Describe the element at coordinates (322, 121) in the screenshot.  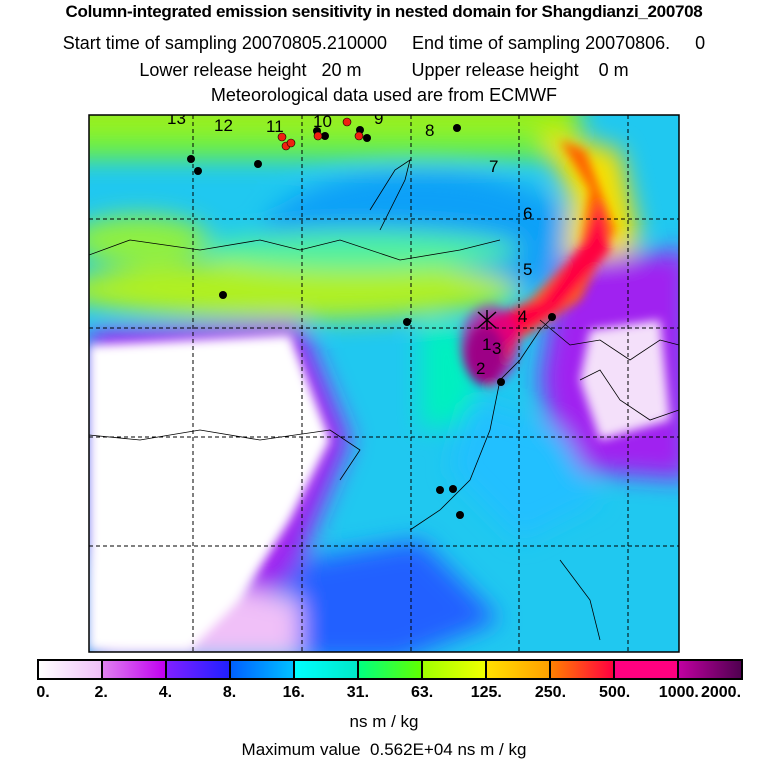
I see `point-label: 10` at that location.